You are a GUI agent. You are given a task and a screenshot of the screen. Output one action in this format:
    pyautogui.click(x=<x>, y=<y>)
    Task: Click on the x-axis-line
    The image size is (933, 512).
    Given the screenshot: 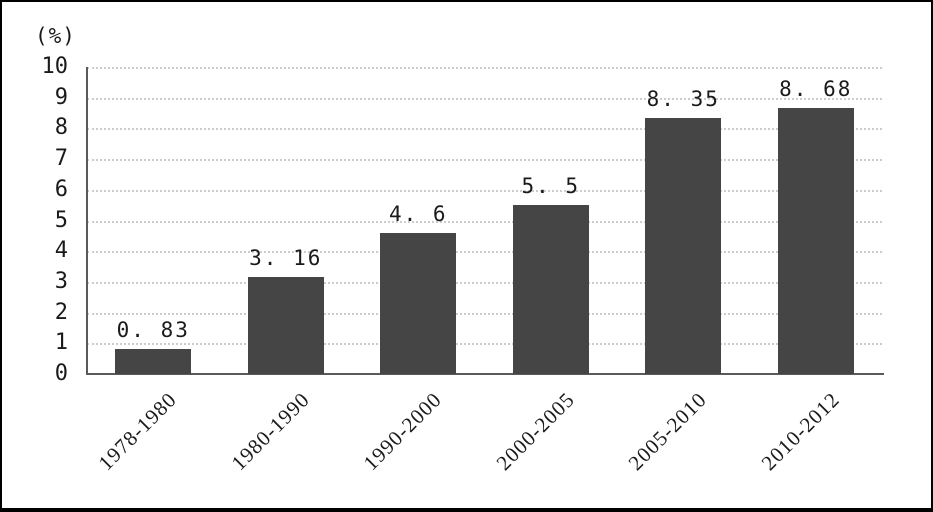 What is the action you would take?
    pyautogui.click(x=485, y=374)
    